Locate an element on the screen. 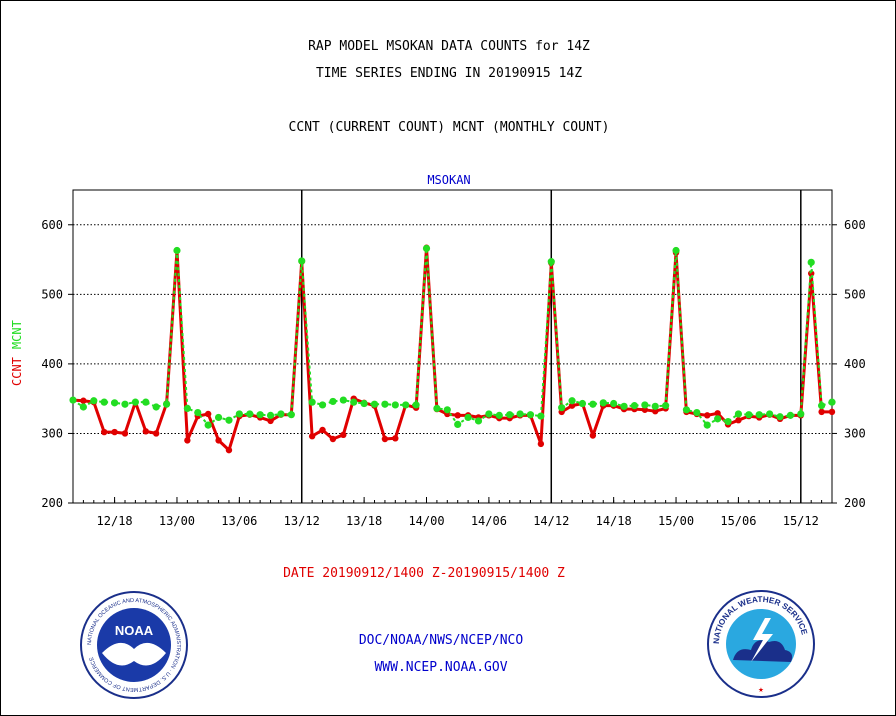 This screenshot has width=896, height=716. x-tick-label: 13/00 is located at coordinates (177, 521).